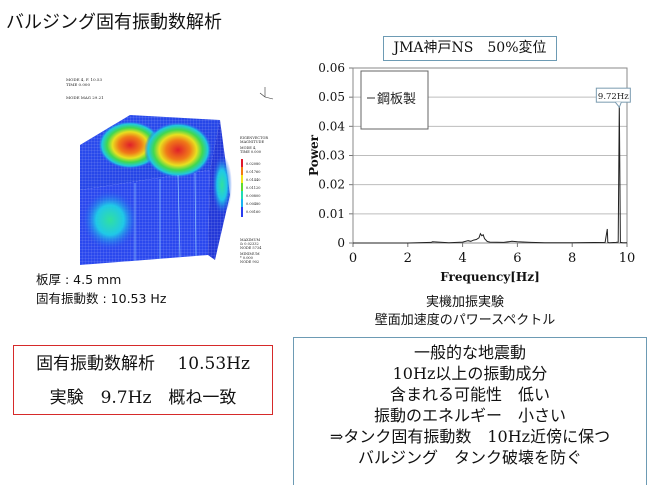  Describe the element at coordinates (462, 258) in the screenshot. I see `x-tick-label: 4` at that location.